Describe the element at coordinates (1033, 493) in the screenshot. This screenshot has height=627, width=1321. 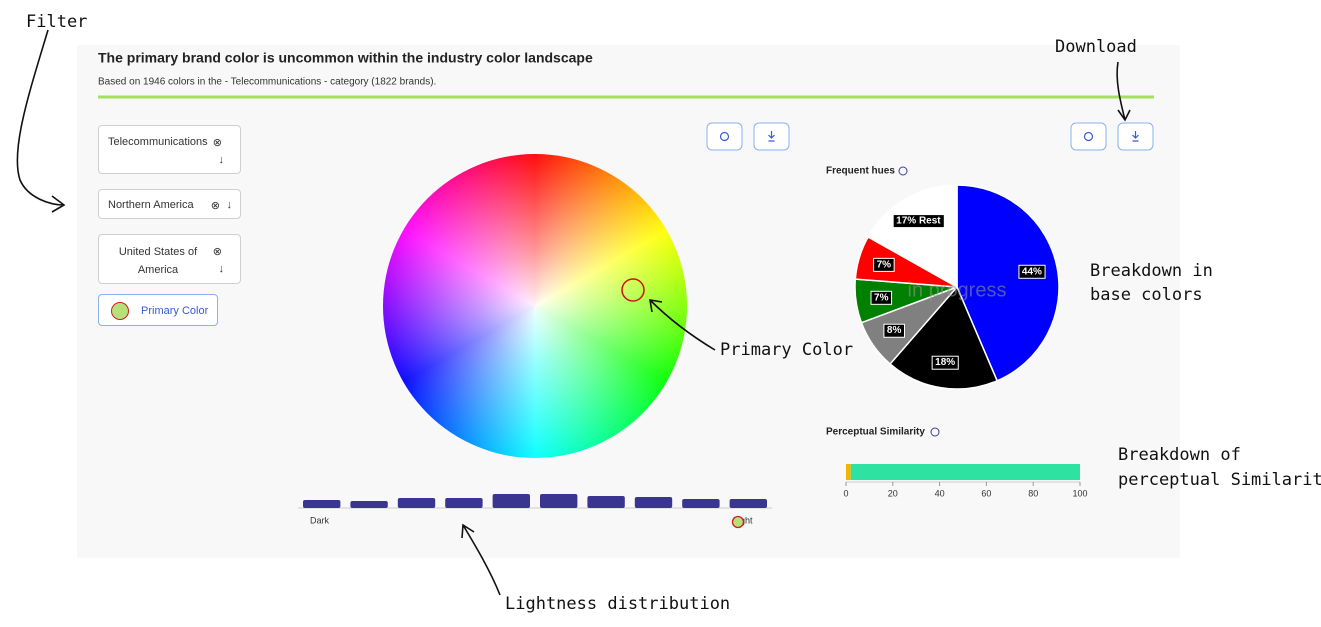
I see `x-tick-label: 80` at that location.